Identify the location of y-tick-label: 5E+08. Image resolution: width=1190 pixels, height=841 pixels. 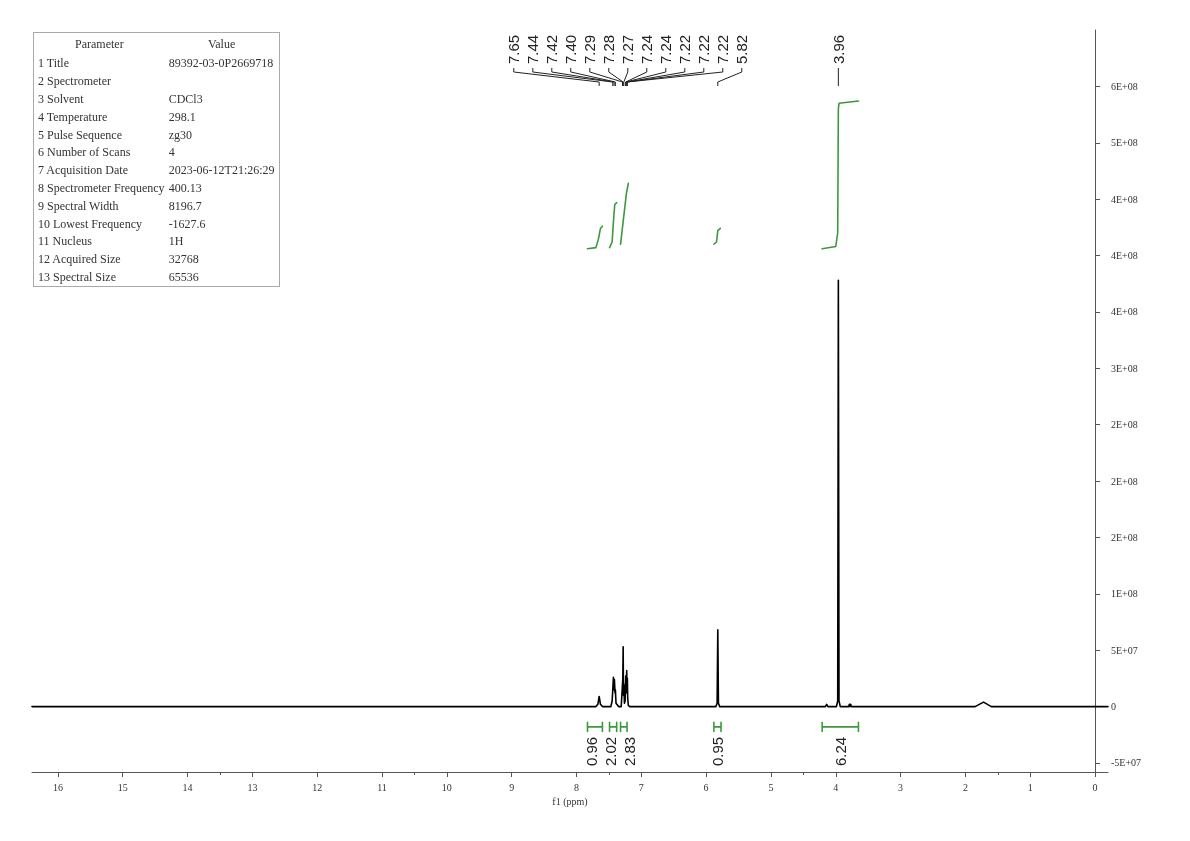
(1124, 143).